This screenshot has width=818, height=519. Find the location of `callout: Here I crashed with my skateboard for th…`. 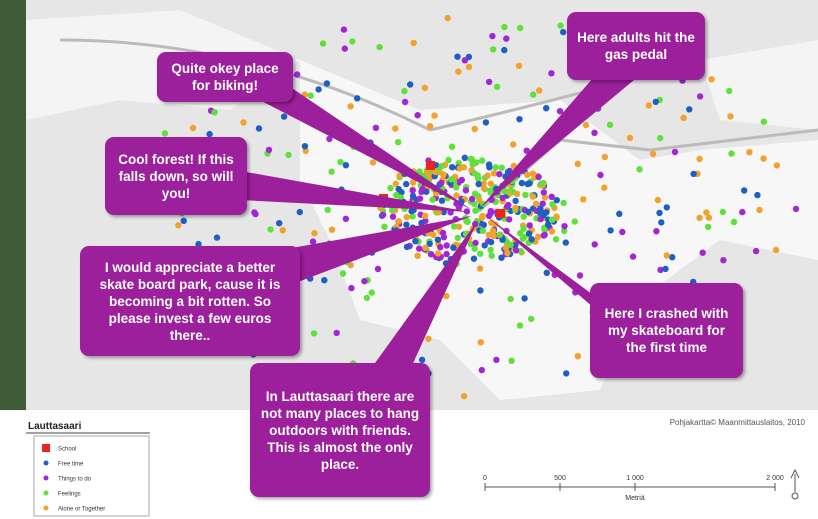

callout: Here I crashed with my skateboard for th… is located at coordinates (666, 330).